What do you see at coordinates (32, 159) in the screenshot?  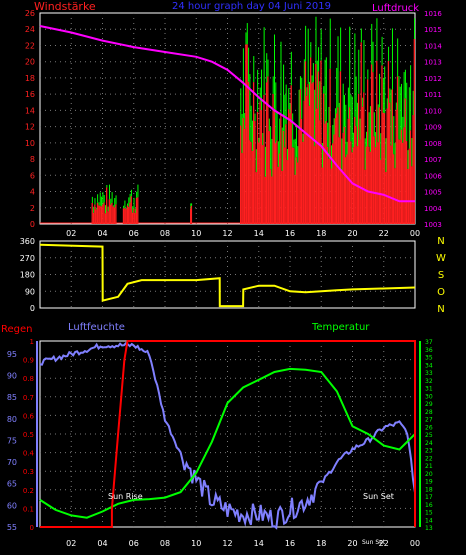 I see `wind-y-tick: 8` at bounding box center [32, 159].